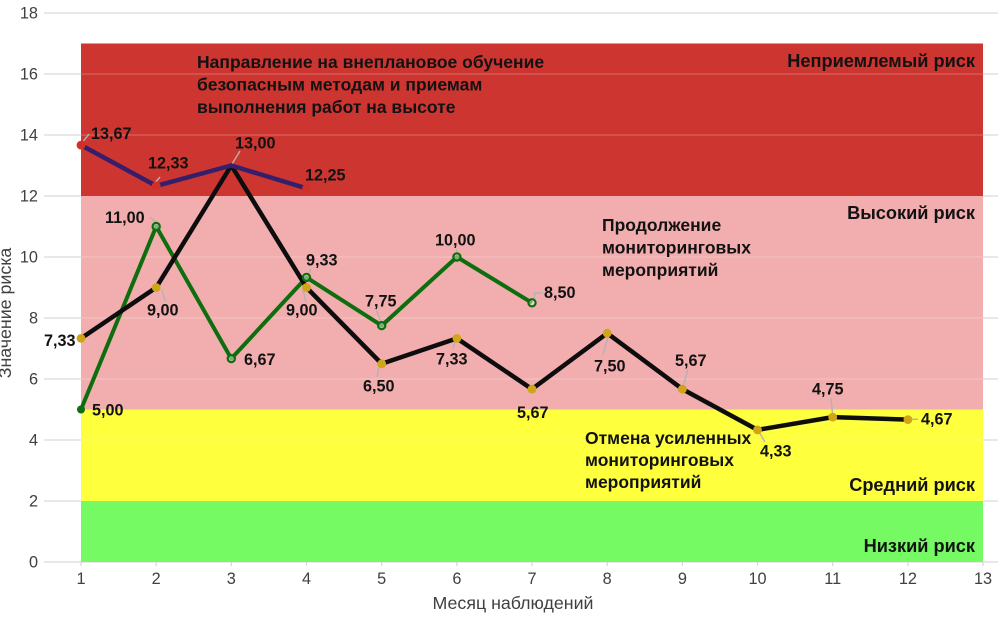 The height and width of the screenshot is (626, 1000). Describe the element at coordinates (260, 360) in the screenshot. I see `svg-text: 6,67` at that location.